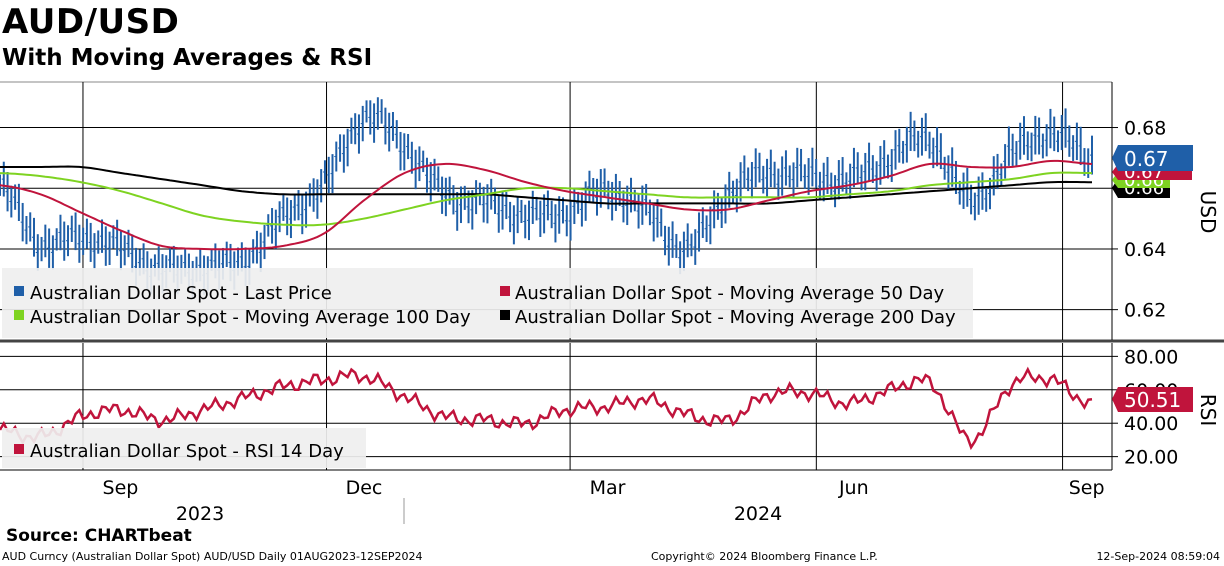  What do you see at coordinates (758, 514) in the screenshot?
I see `x-year-label: 2024` at bounding box center [758, 514].